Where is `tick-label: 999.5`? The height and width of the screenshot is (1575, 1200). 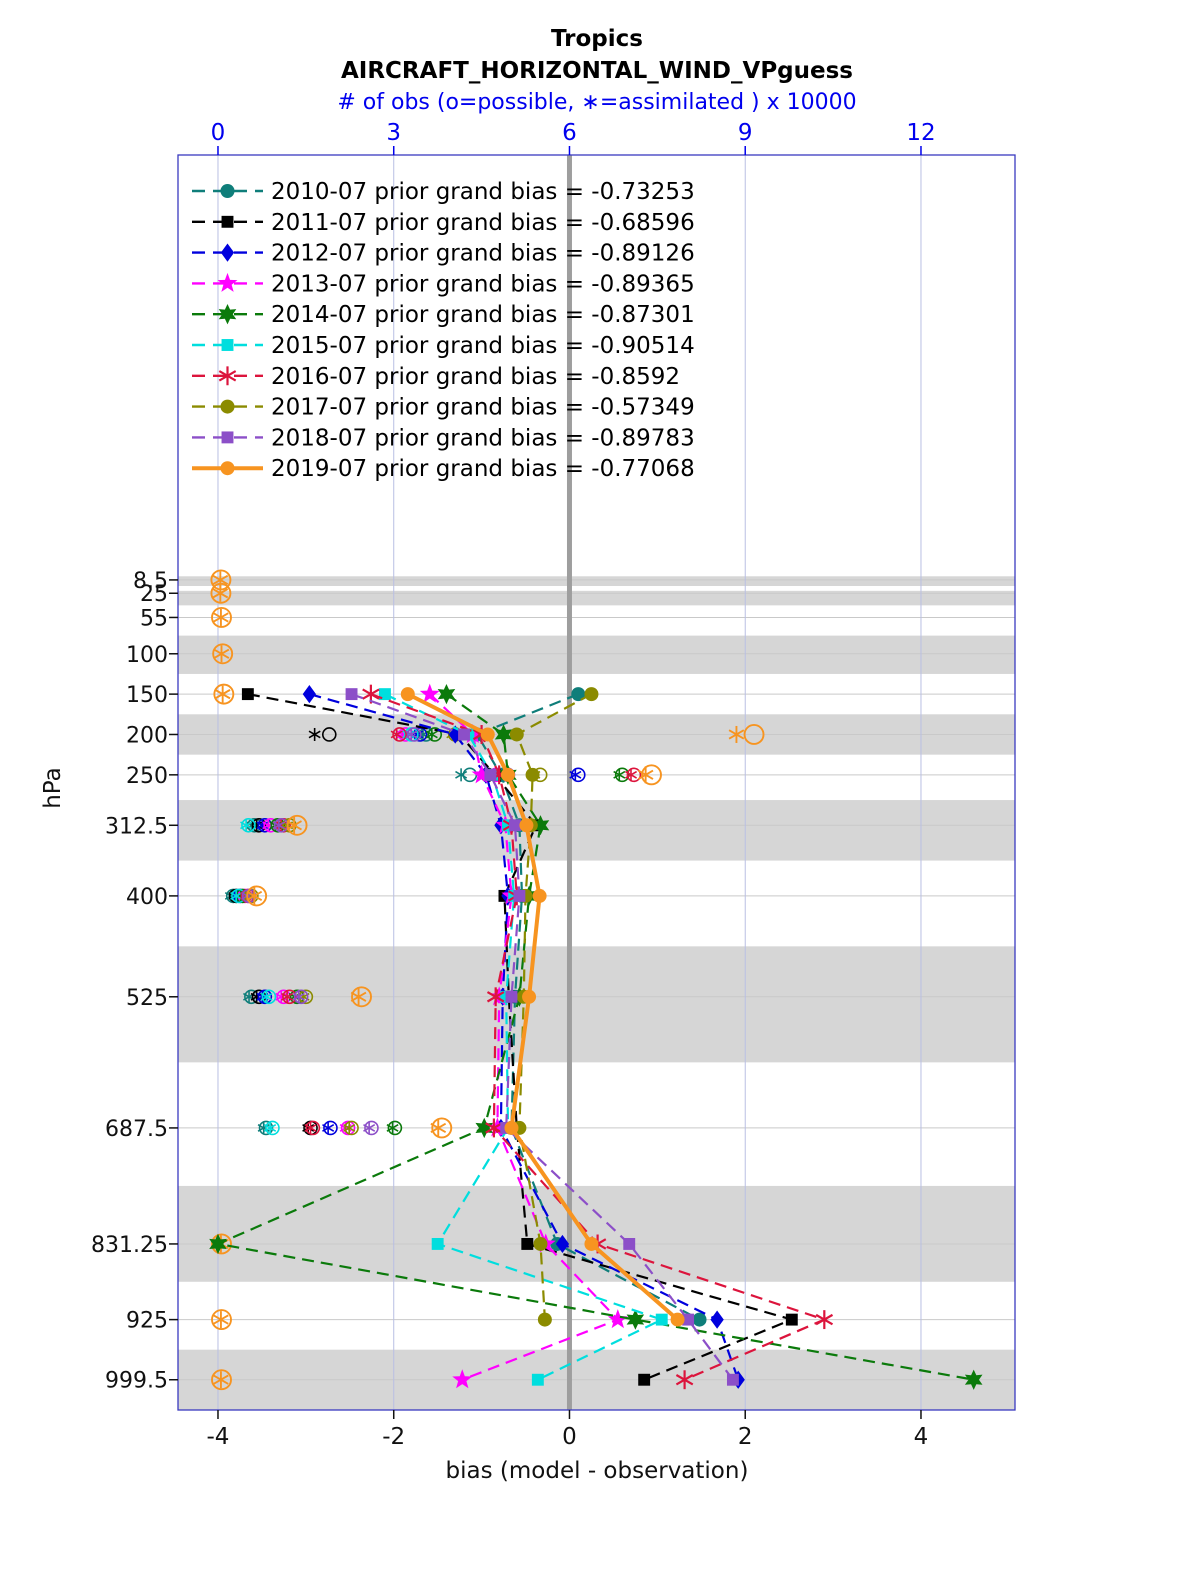 tick-label: 999.5 is located at coordinates (136, 1381).